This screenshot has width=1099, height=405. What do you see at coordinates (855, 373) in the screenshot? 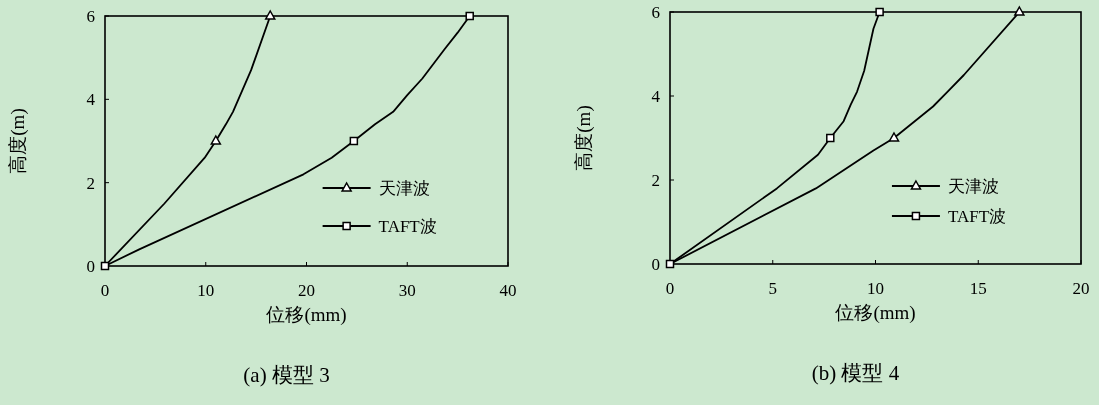
I see `text: (b) 模型 4` at bounding box center [855, 373].